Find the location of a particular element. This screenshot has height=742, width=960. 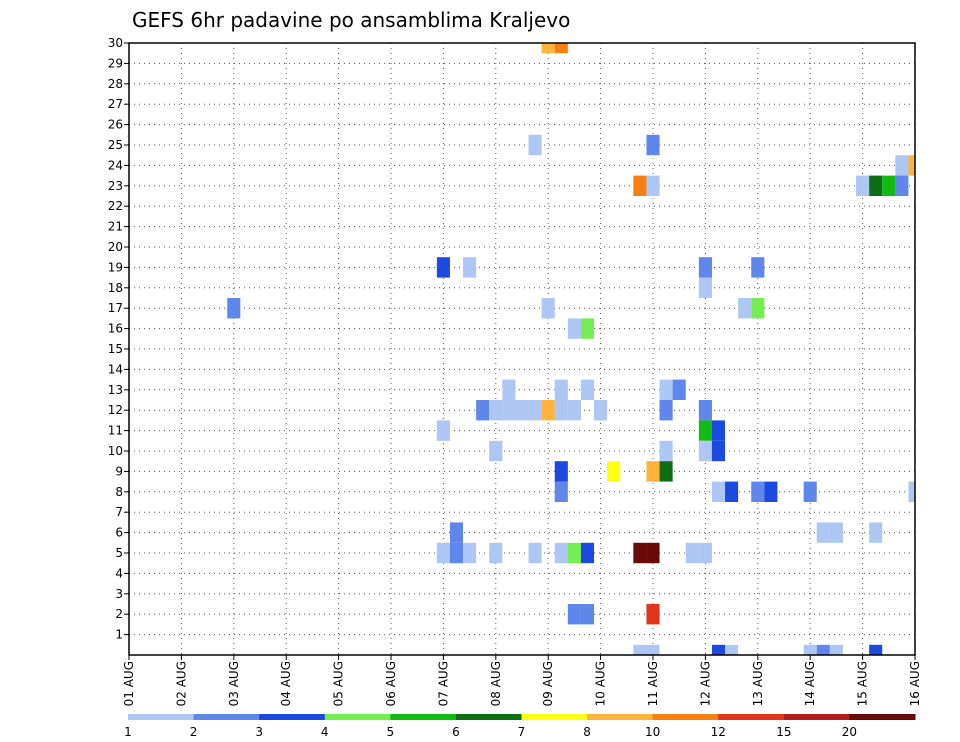

y-tick-label: 26 is located at coordinates (115, 125).